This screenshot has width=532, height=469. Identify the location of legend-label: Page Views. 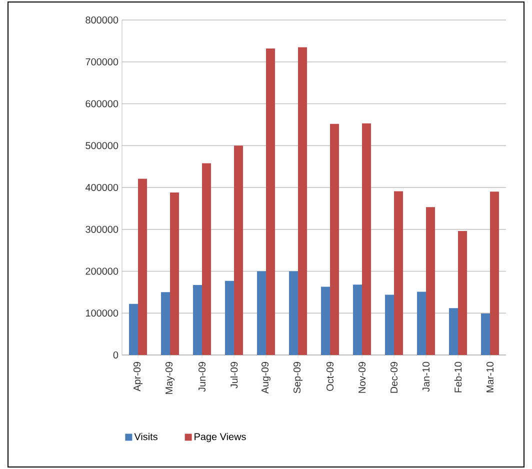
(220, 437).